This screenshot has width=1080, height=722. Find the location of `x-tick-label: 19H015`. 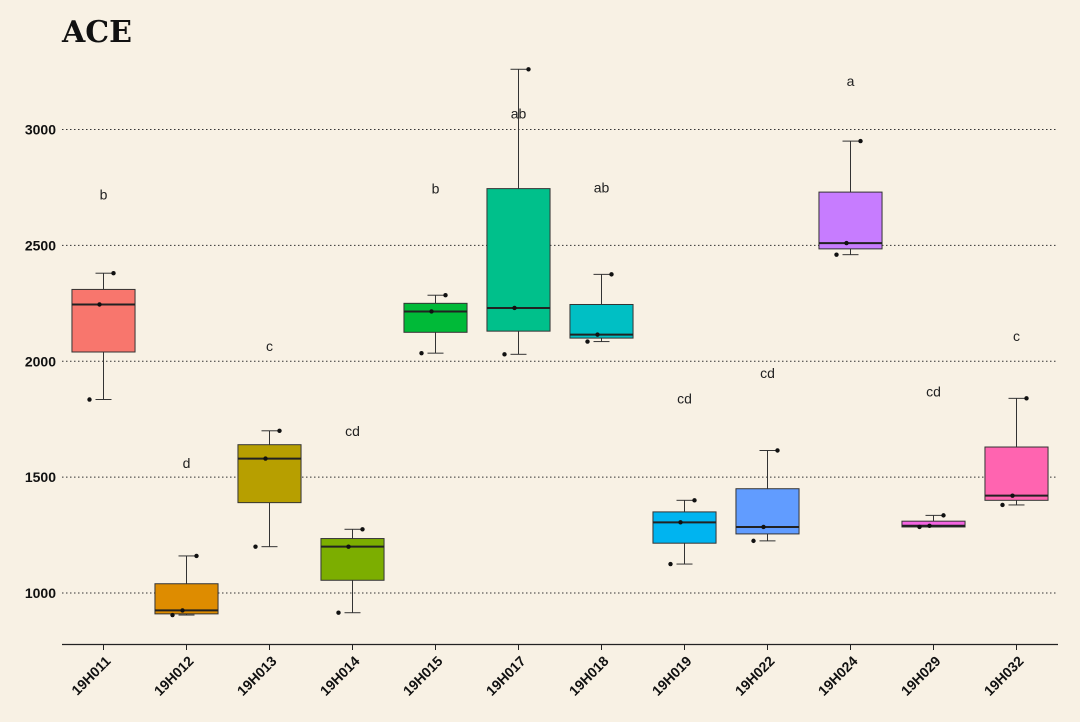

x-tick-label: 19H015 is located at coordinates (423, 676).